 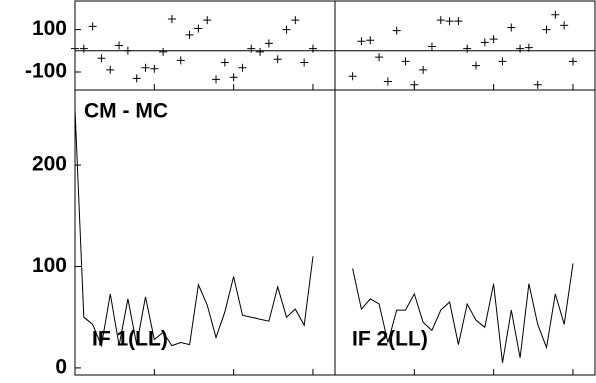 What do you see at coordinates (49, 265) in the screenshot?
I see `y-tick-label: 100` at bounding box center [49, 265].